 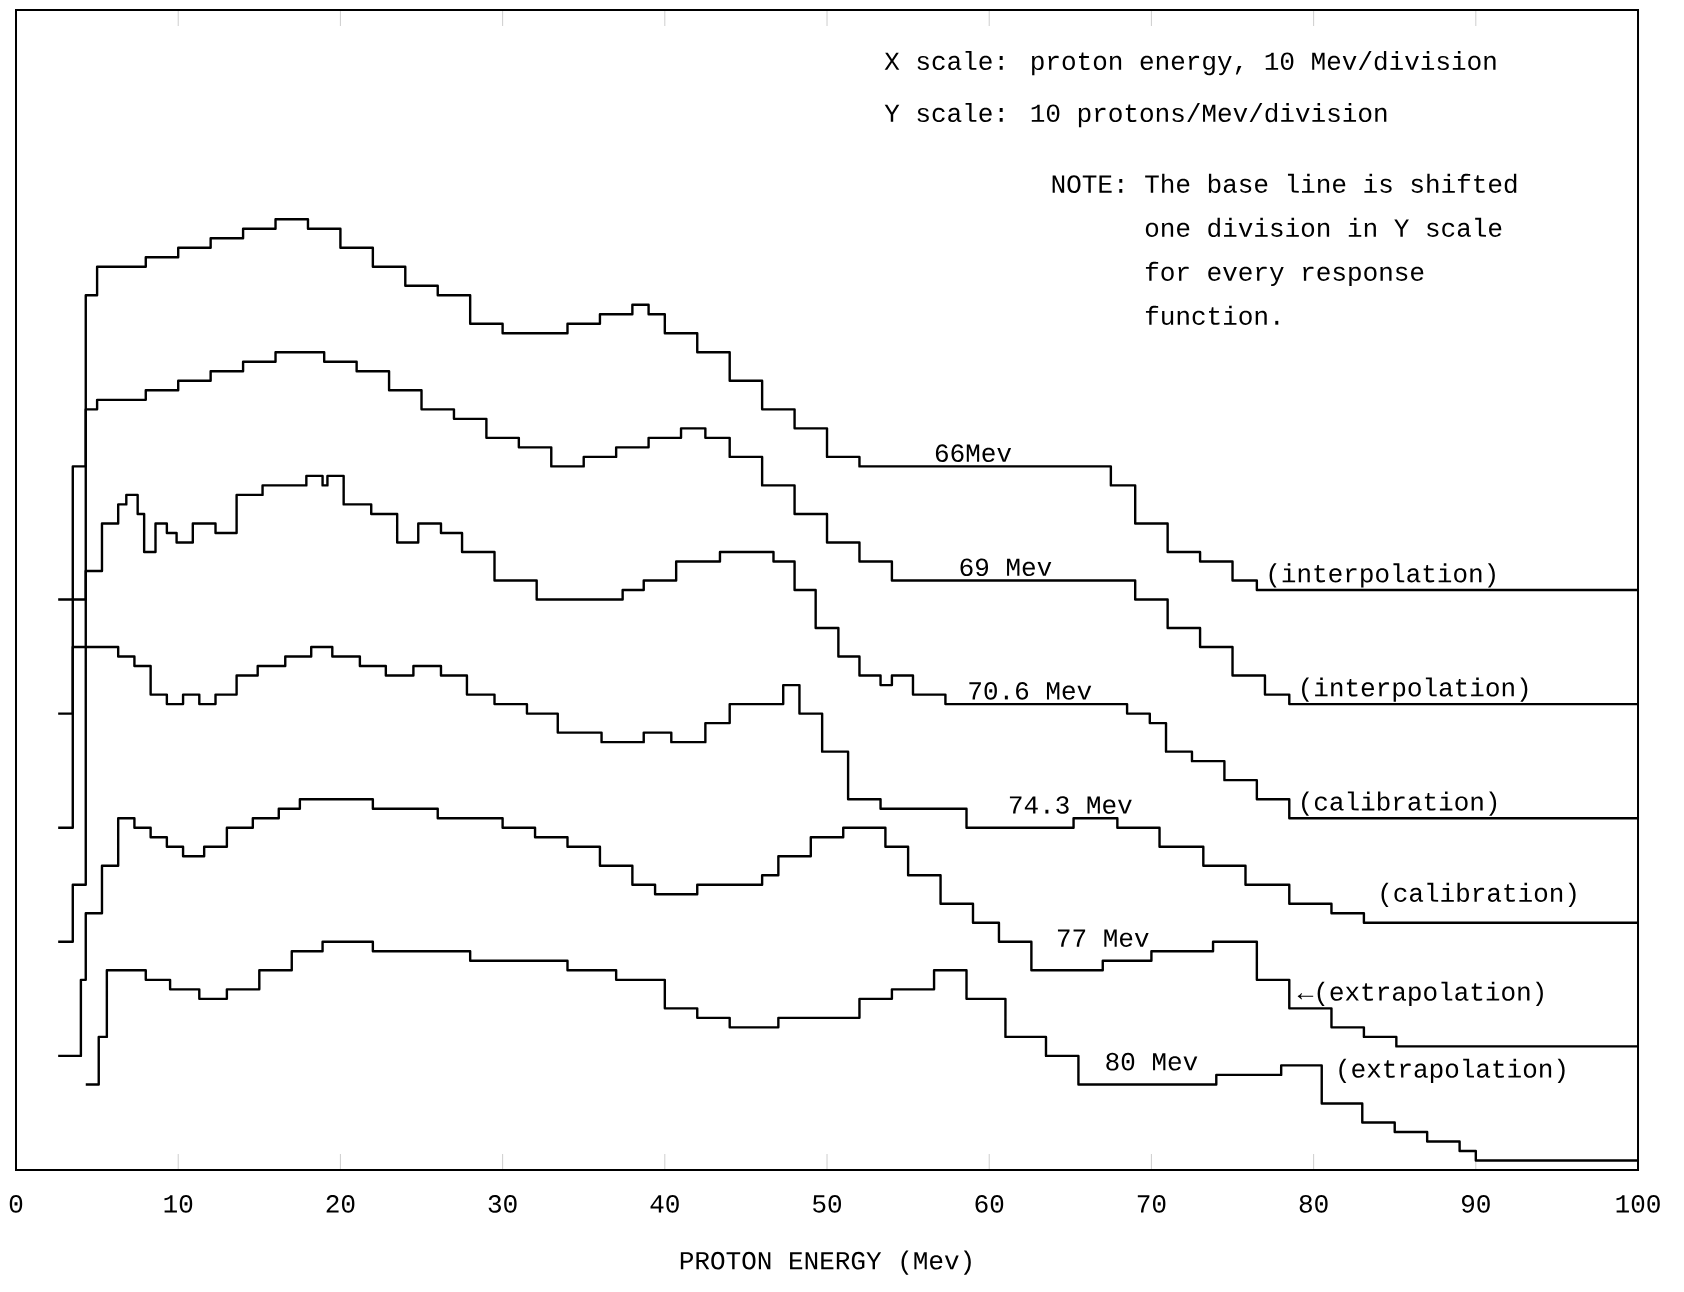 What do you see at coordinates (1313, 1204) in the screenshot?
I see `x-tick-label: 80` at bounding box center [1313, 1204].